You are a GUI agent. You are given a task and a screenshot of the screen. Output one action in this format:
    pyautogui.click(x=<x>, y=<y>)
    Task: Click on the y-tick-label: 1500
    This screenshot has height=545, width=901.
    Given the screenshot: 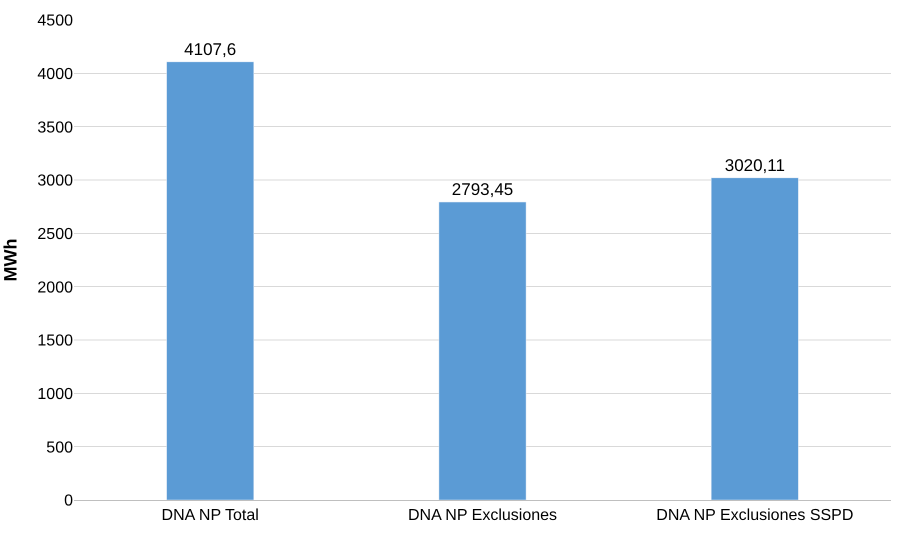 What is the action you would take?
    pyautogui.click(x=55, y=341)
    